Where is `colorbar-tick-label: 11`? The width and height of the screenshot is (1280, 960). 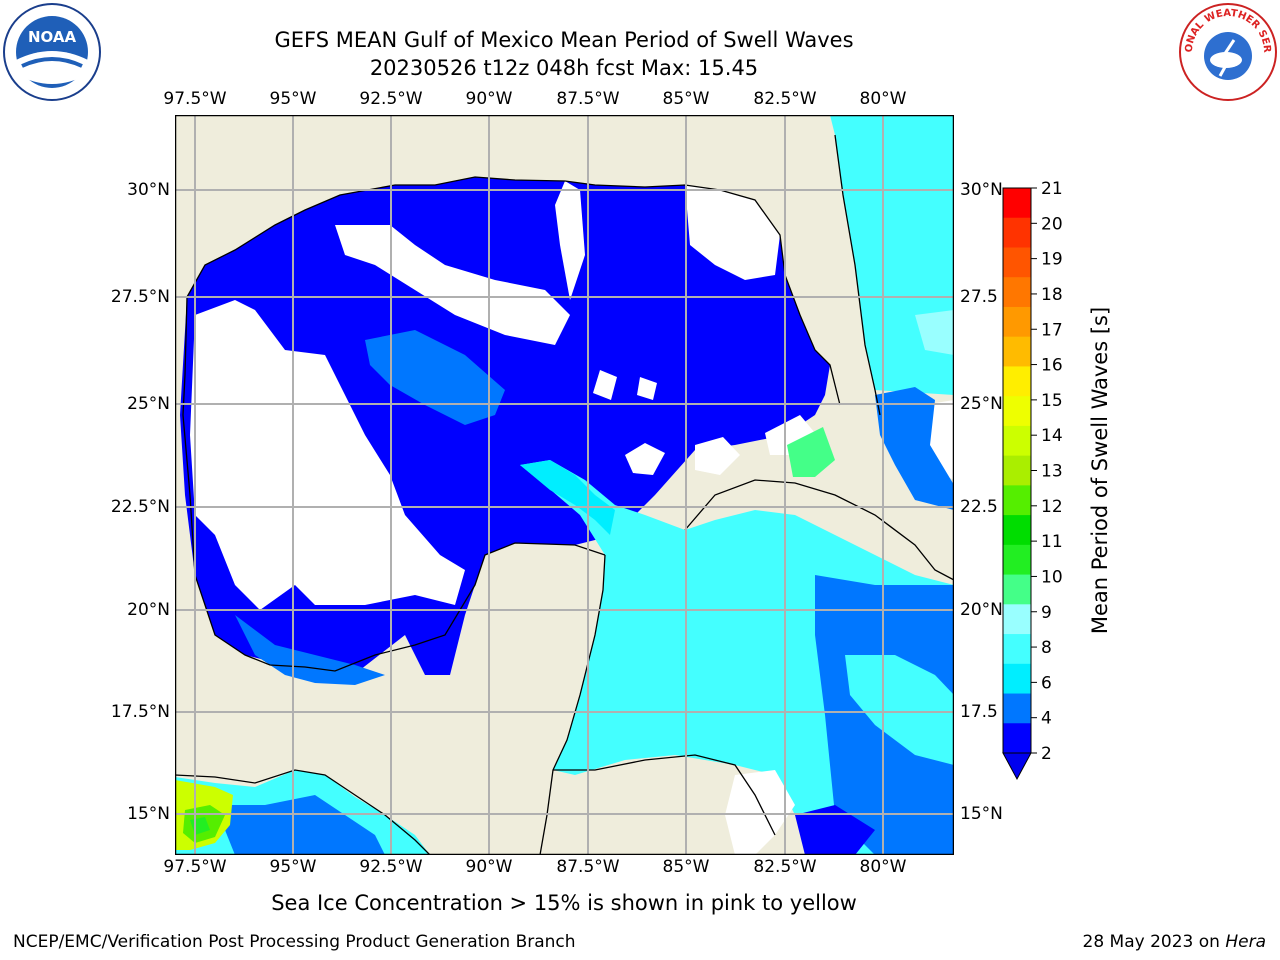
colorbar-tick-label: 11 is located at coordinates (1052, 542).